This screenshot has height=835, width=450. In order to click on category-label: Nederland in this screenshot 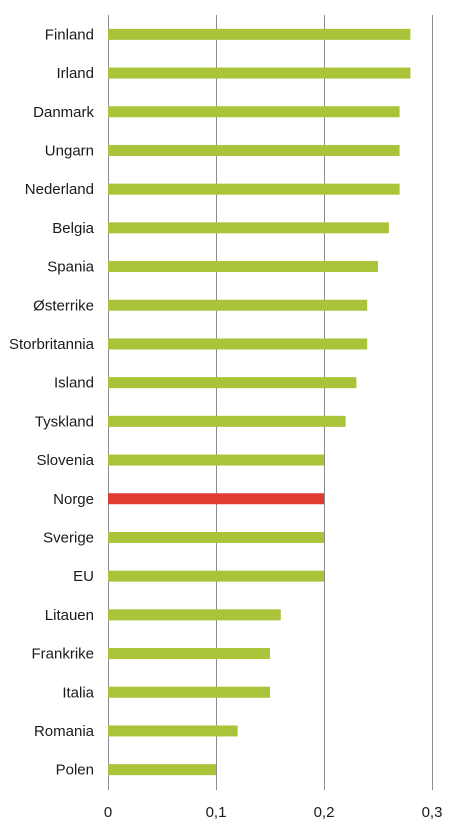, I will do `click(59, 189)`.